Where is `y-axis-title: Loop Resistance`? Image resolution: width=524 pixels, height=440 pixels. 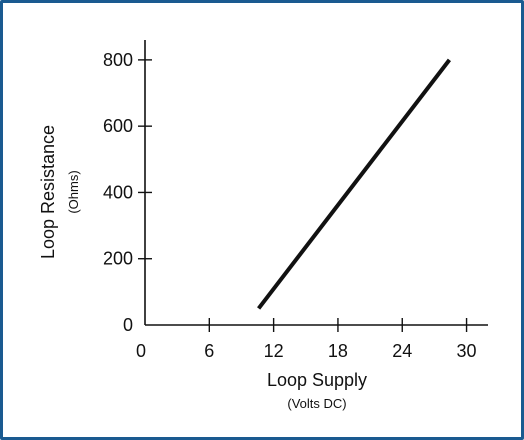
y-axis-title: Loop Resistance is located at coordinates (48, 192).